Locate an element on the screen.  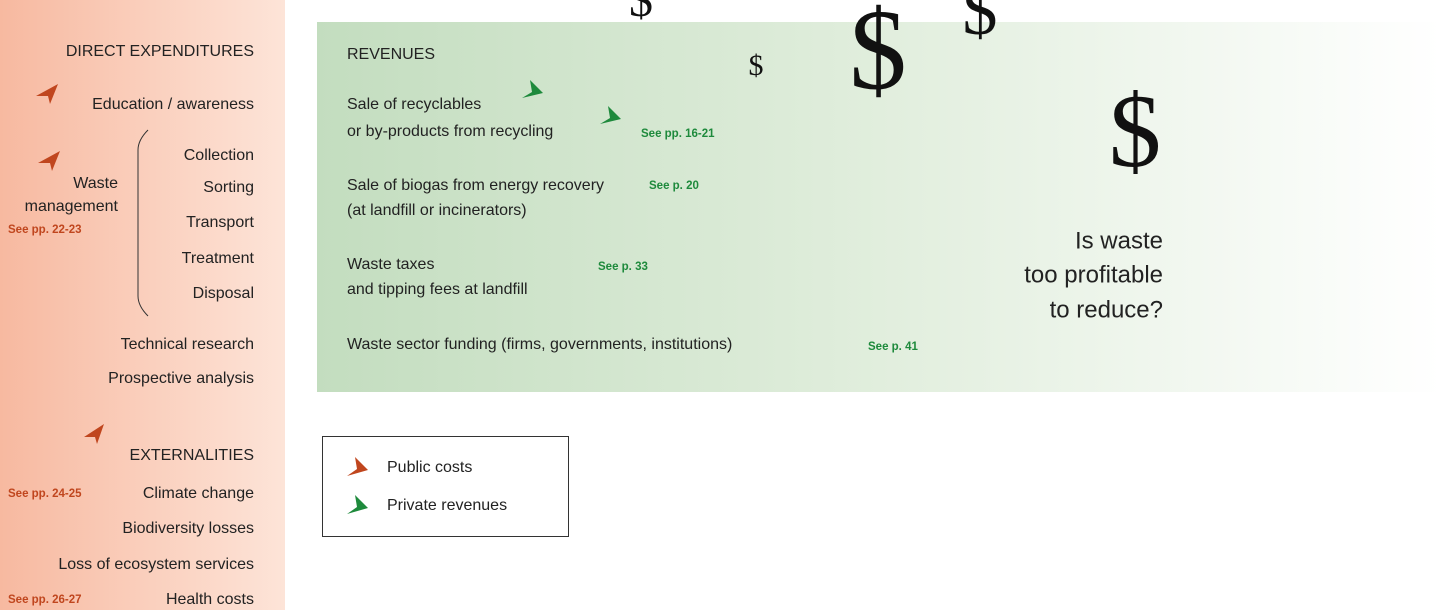
ref: See p. 41 is located at coordinates (893, 347).